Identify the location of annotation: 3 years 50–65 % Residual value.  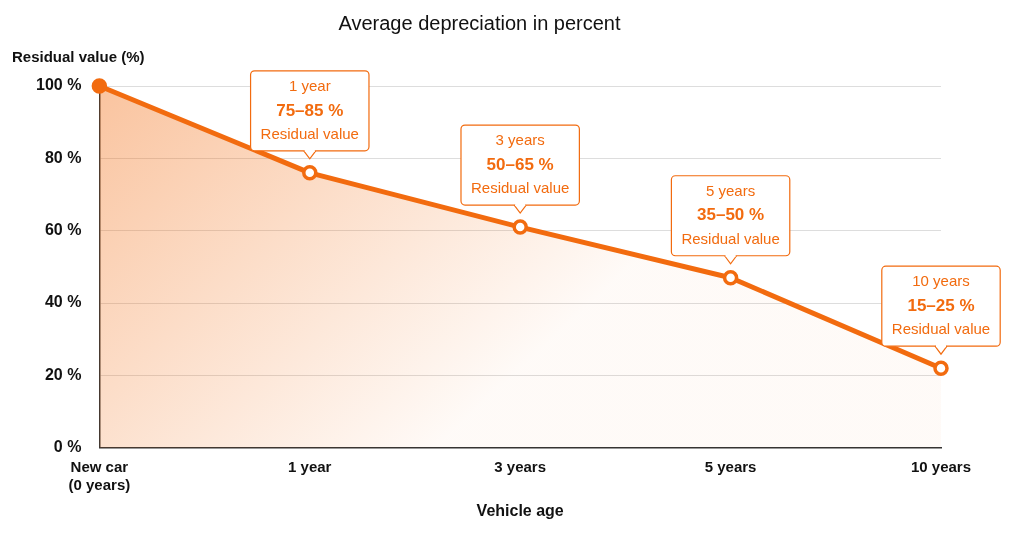
(520, 164).